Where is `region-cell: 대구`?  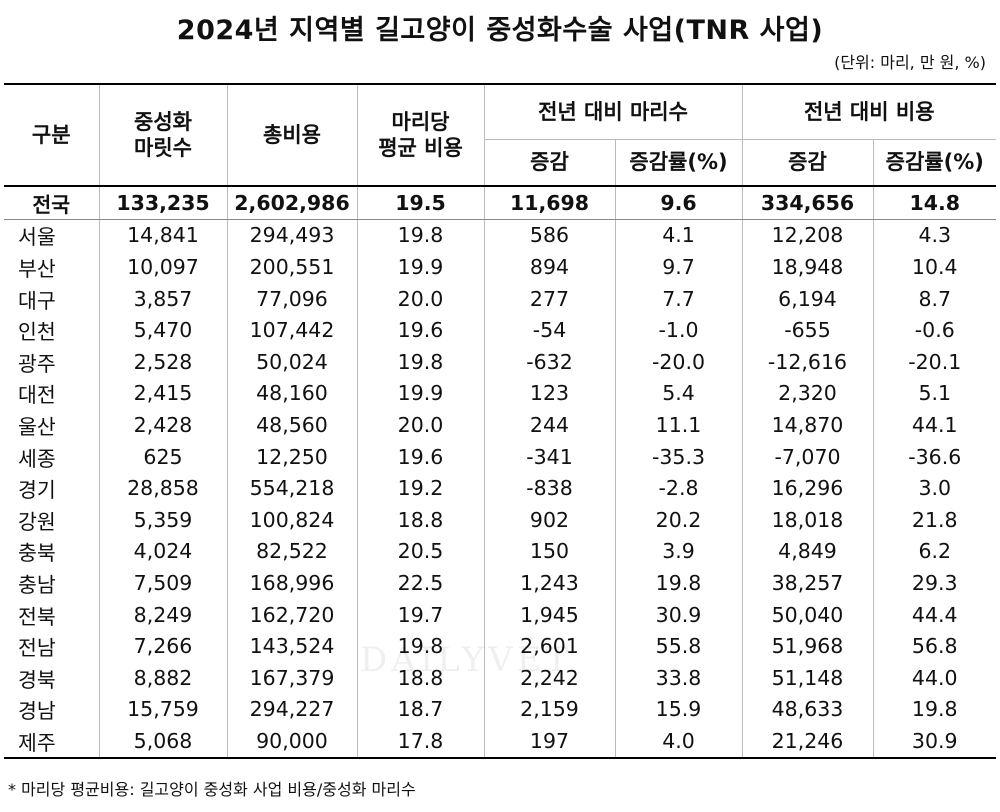
region-cell: 대구 is located at coordinates (37, 300).